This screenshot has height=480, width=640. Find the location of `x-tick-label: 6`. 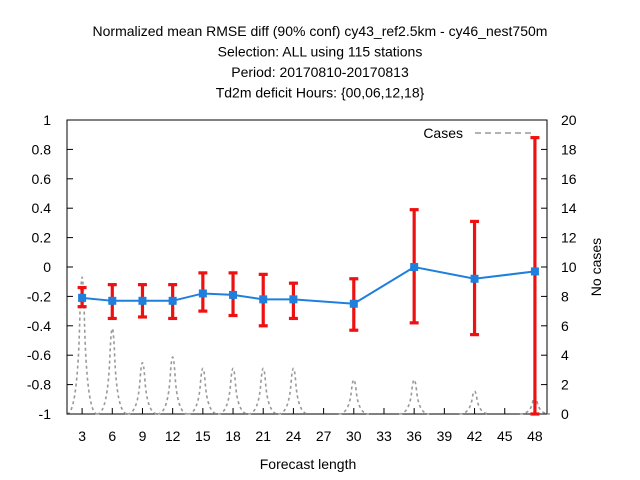

x-tick-label: 6 is located at coordinates (112, 436).